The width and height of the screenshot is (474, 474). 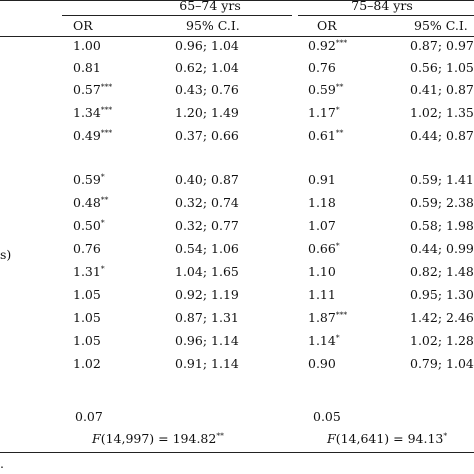 What do you see at coordinates (104, 199) in the screenshot?
I see `significance-marker: **` at bounding box center [104, 199].